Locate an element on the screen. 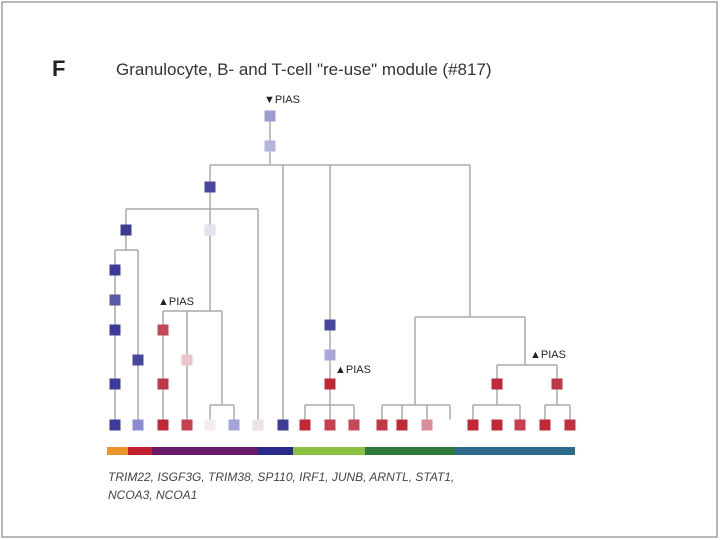 The image size is (720, 540). annotation: ▼PIAS is located at coordinates (282, 100).